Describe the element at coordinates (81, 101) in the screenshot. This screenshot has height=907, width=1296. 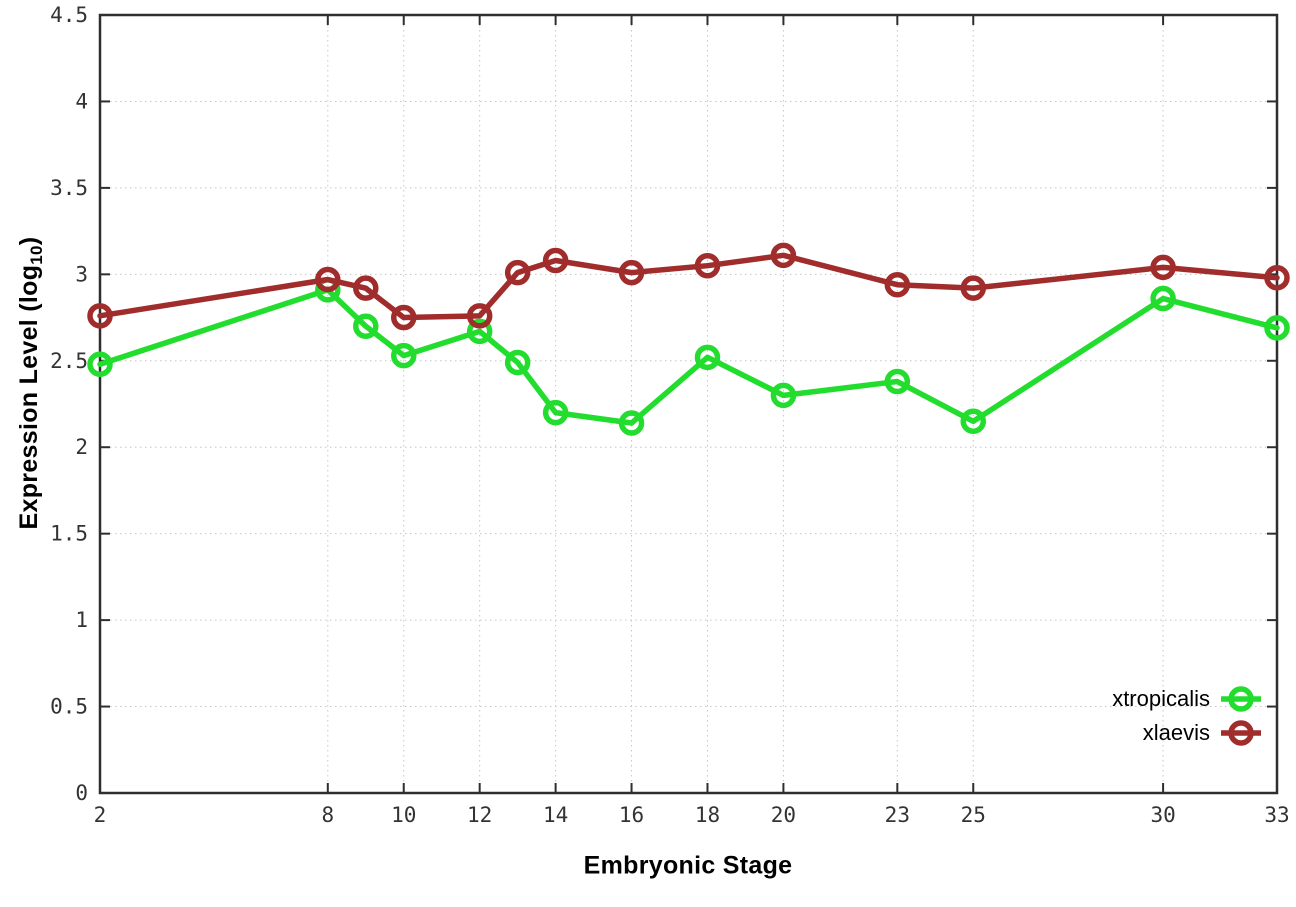
I see `y-tick-label: 4` at that location.